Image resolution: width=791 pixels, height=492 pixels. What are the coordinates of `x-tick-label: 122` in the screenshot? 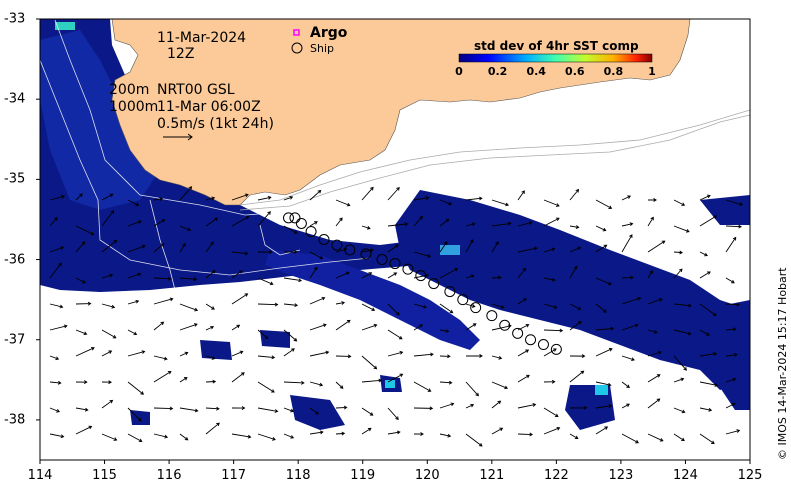 It's located at (556, 475).